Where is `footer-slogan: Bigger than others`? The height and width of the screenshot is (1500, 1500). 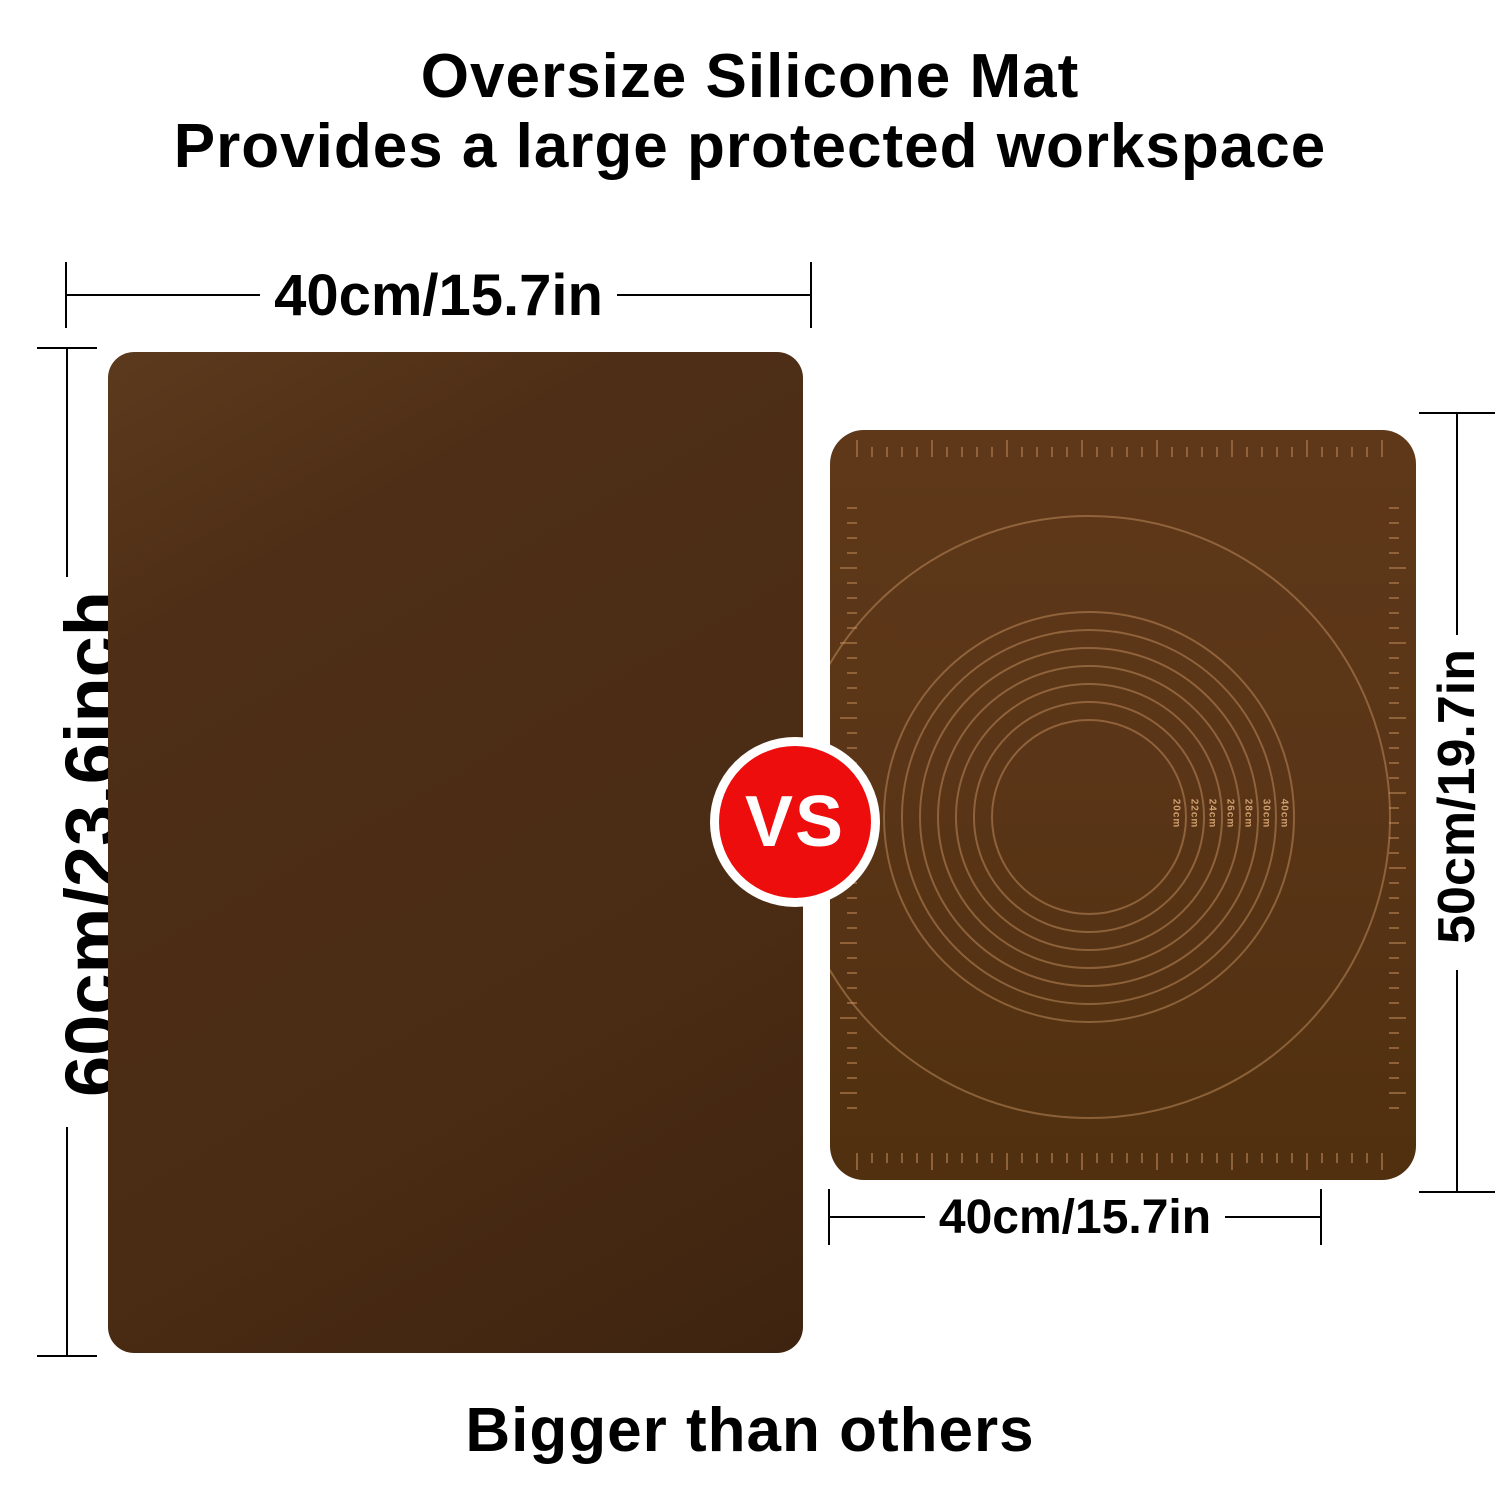
footer-slogan: Bigger than others is located at coordinates (750, 1430).